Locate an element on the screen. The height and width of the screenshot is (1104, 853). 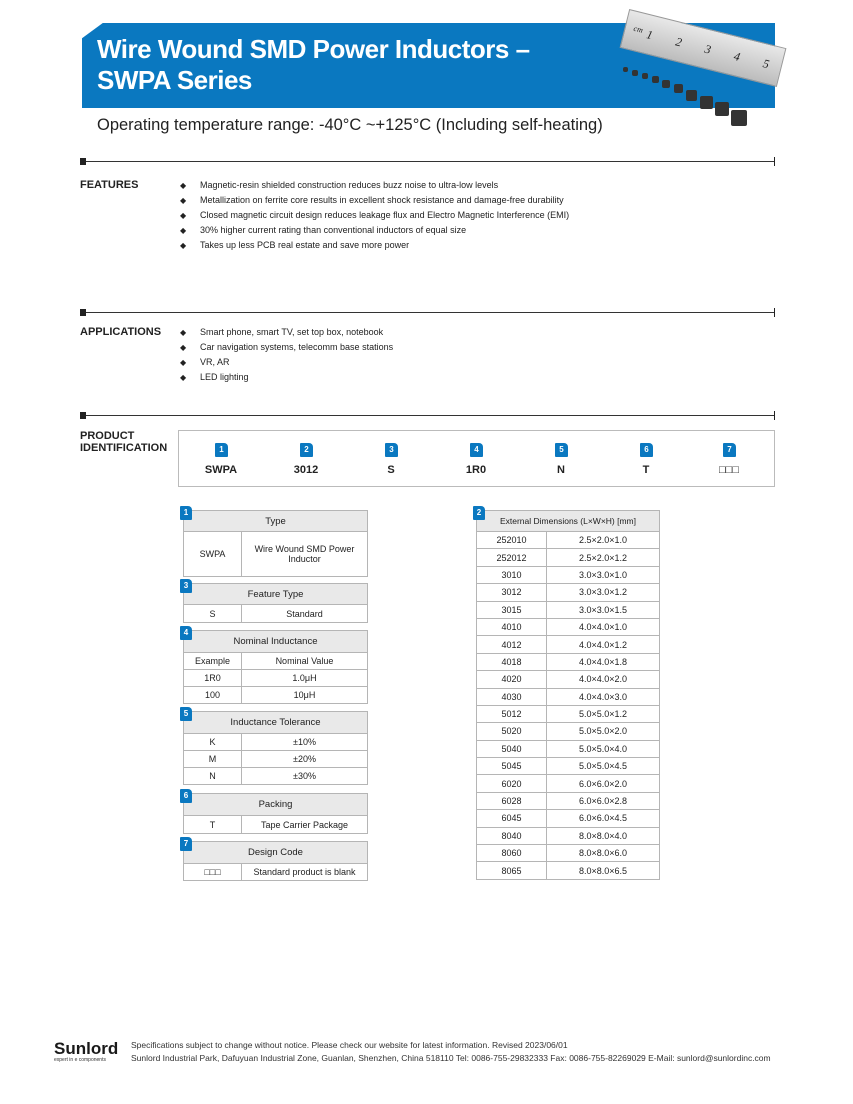
part-code: T is located at coordinates (646, 470).